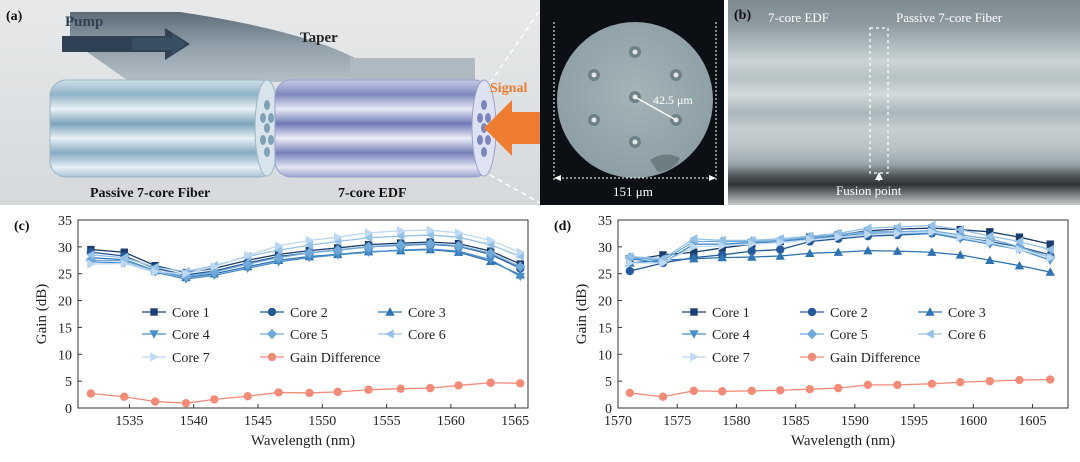 The width and height of the screenshot is (1080, 462). Describe the element at coordinates (582, 314) in the screenshot. I see `y-axis-label: Gain (dB)` at that location.